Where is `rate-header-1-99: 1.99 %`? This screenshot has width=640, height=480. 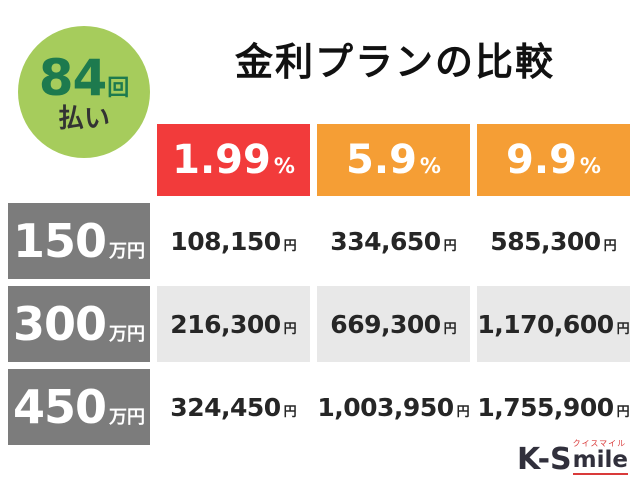 rate-header-1-99: 1.99 % is located at coordinates (233, 160).